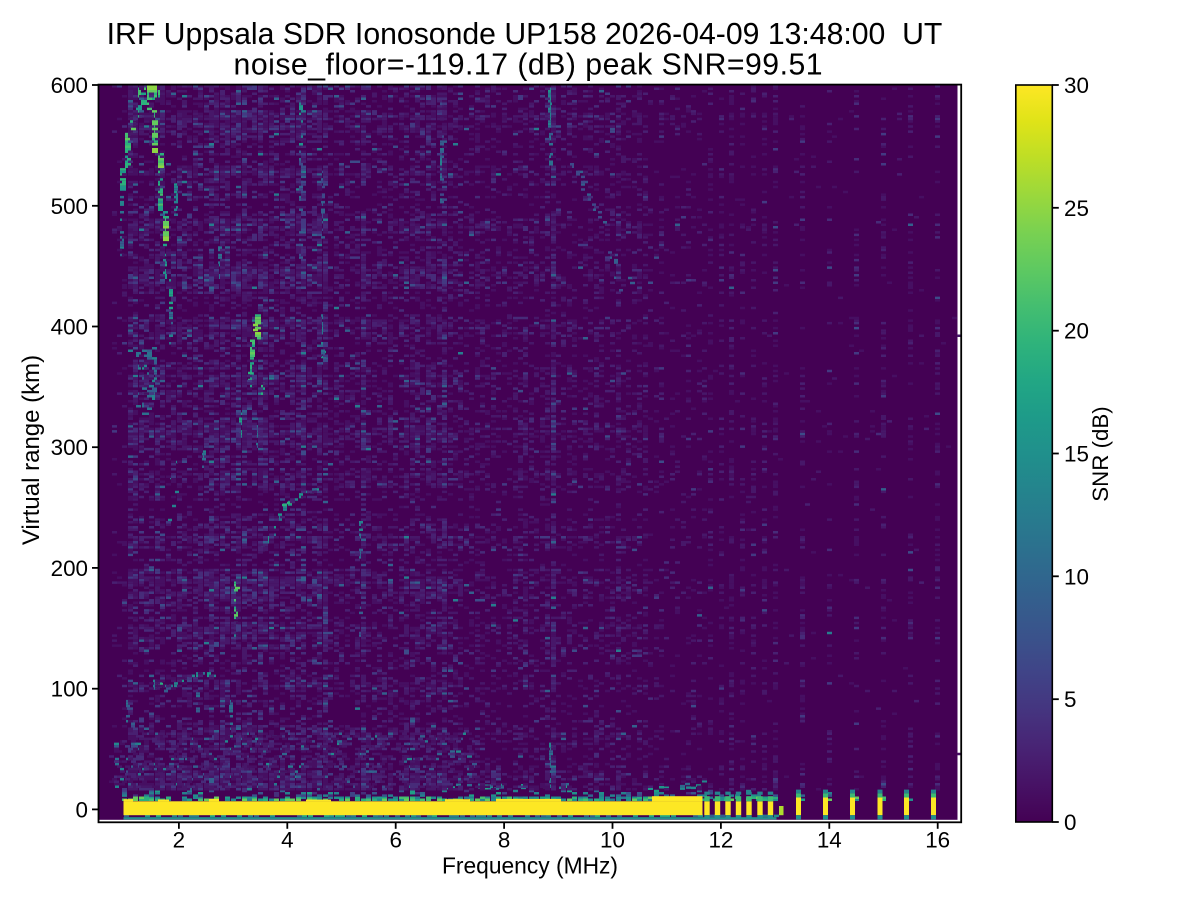  What do you see at coordinates (1070, 699) in the screenshot?
I see `svg-text: 5` at bounding box center [1070, 699].